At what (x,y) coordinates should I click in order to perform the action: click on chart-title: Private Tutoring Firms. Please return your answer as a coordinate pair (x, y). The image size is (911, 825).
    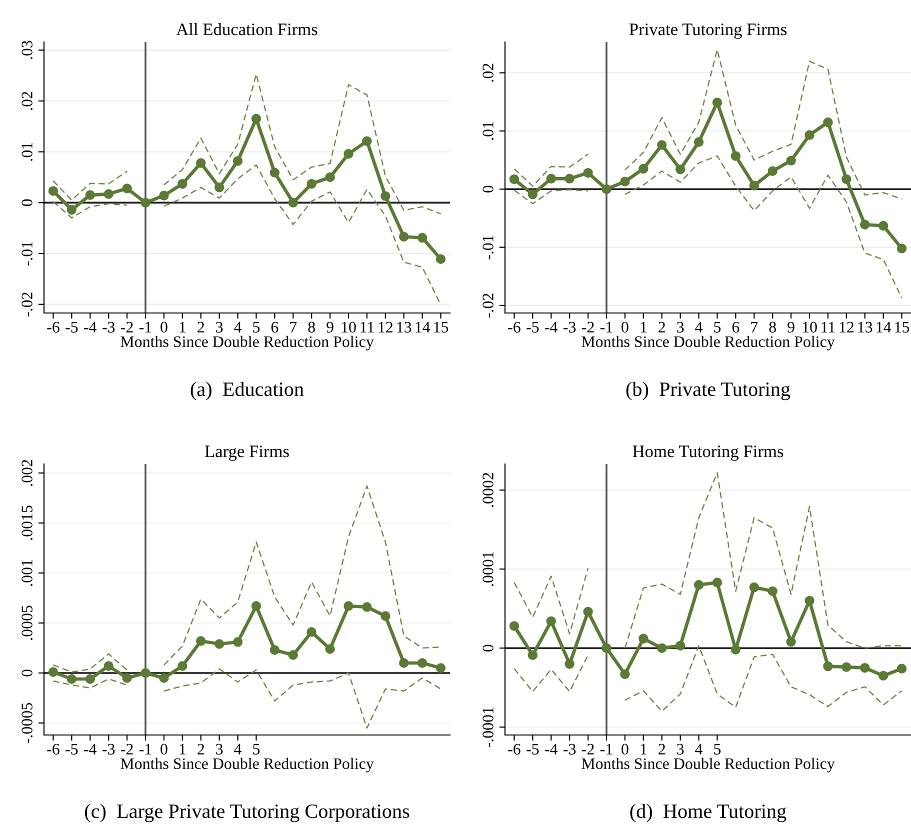
    Looking at the image, I should click on (707, 31).